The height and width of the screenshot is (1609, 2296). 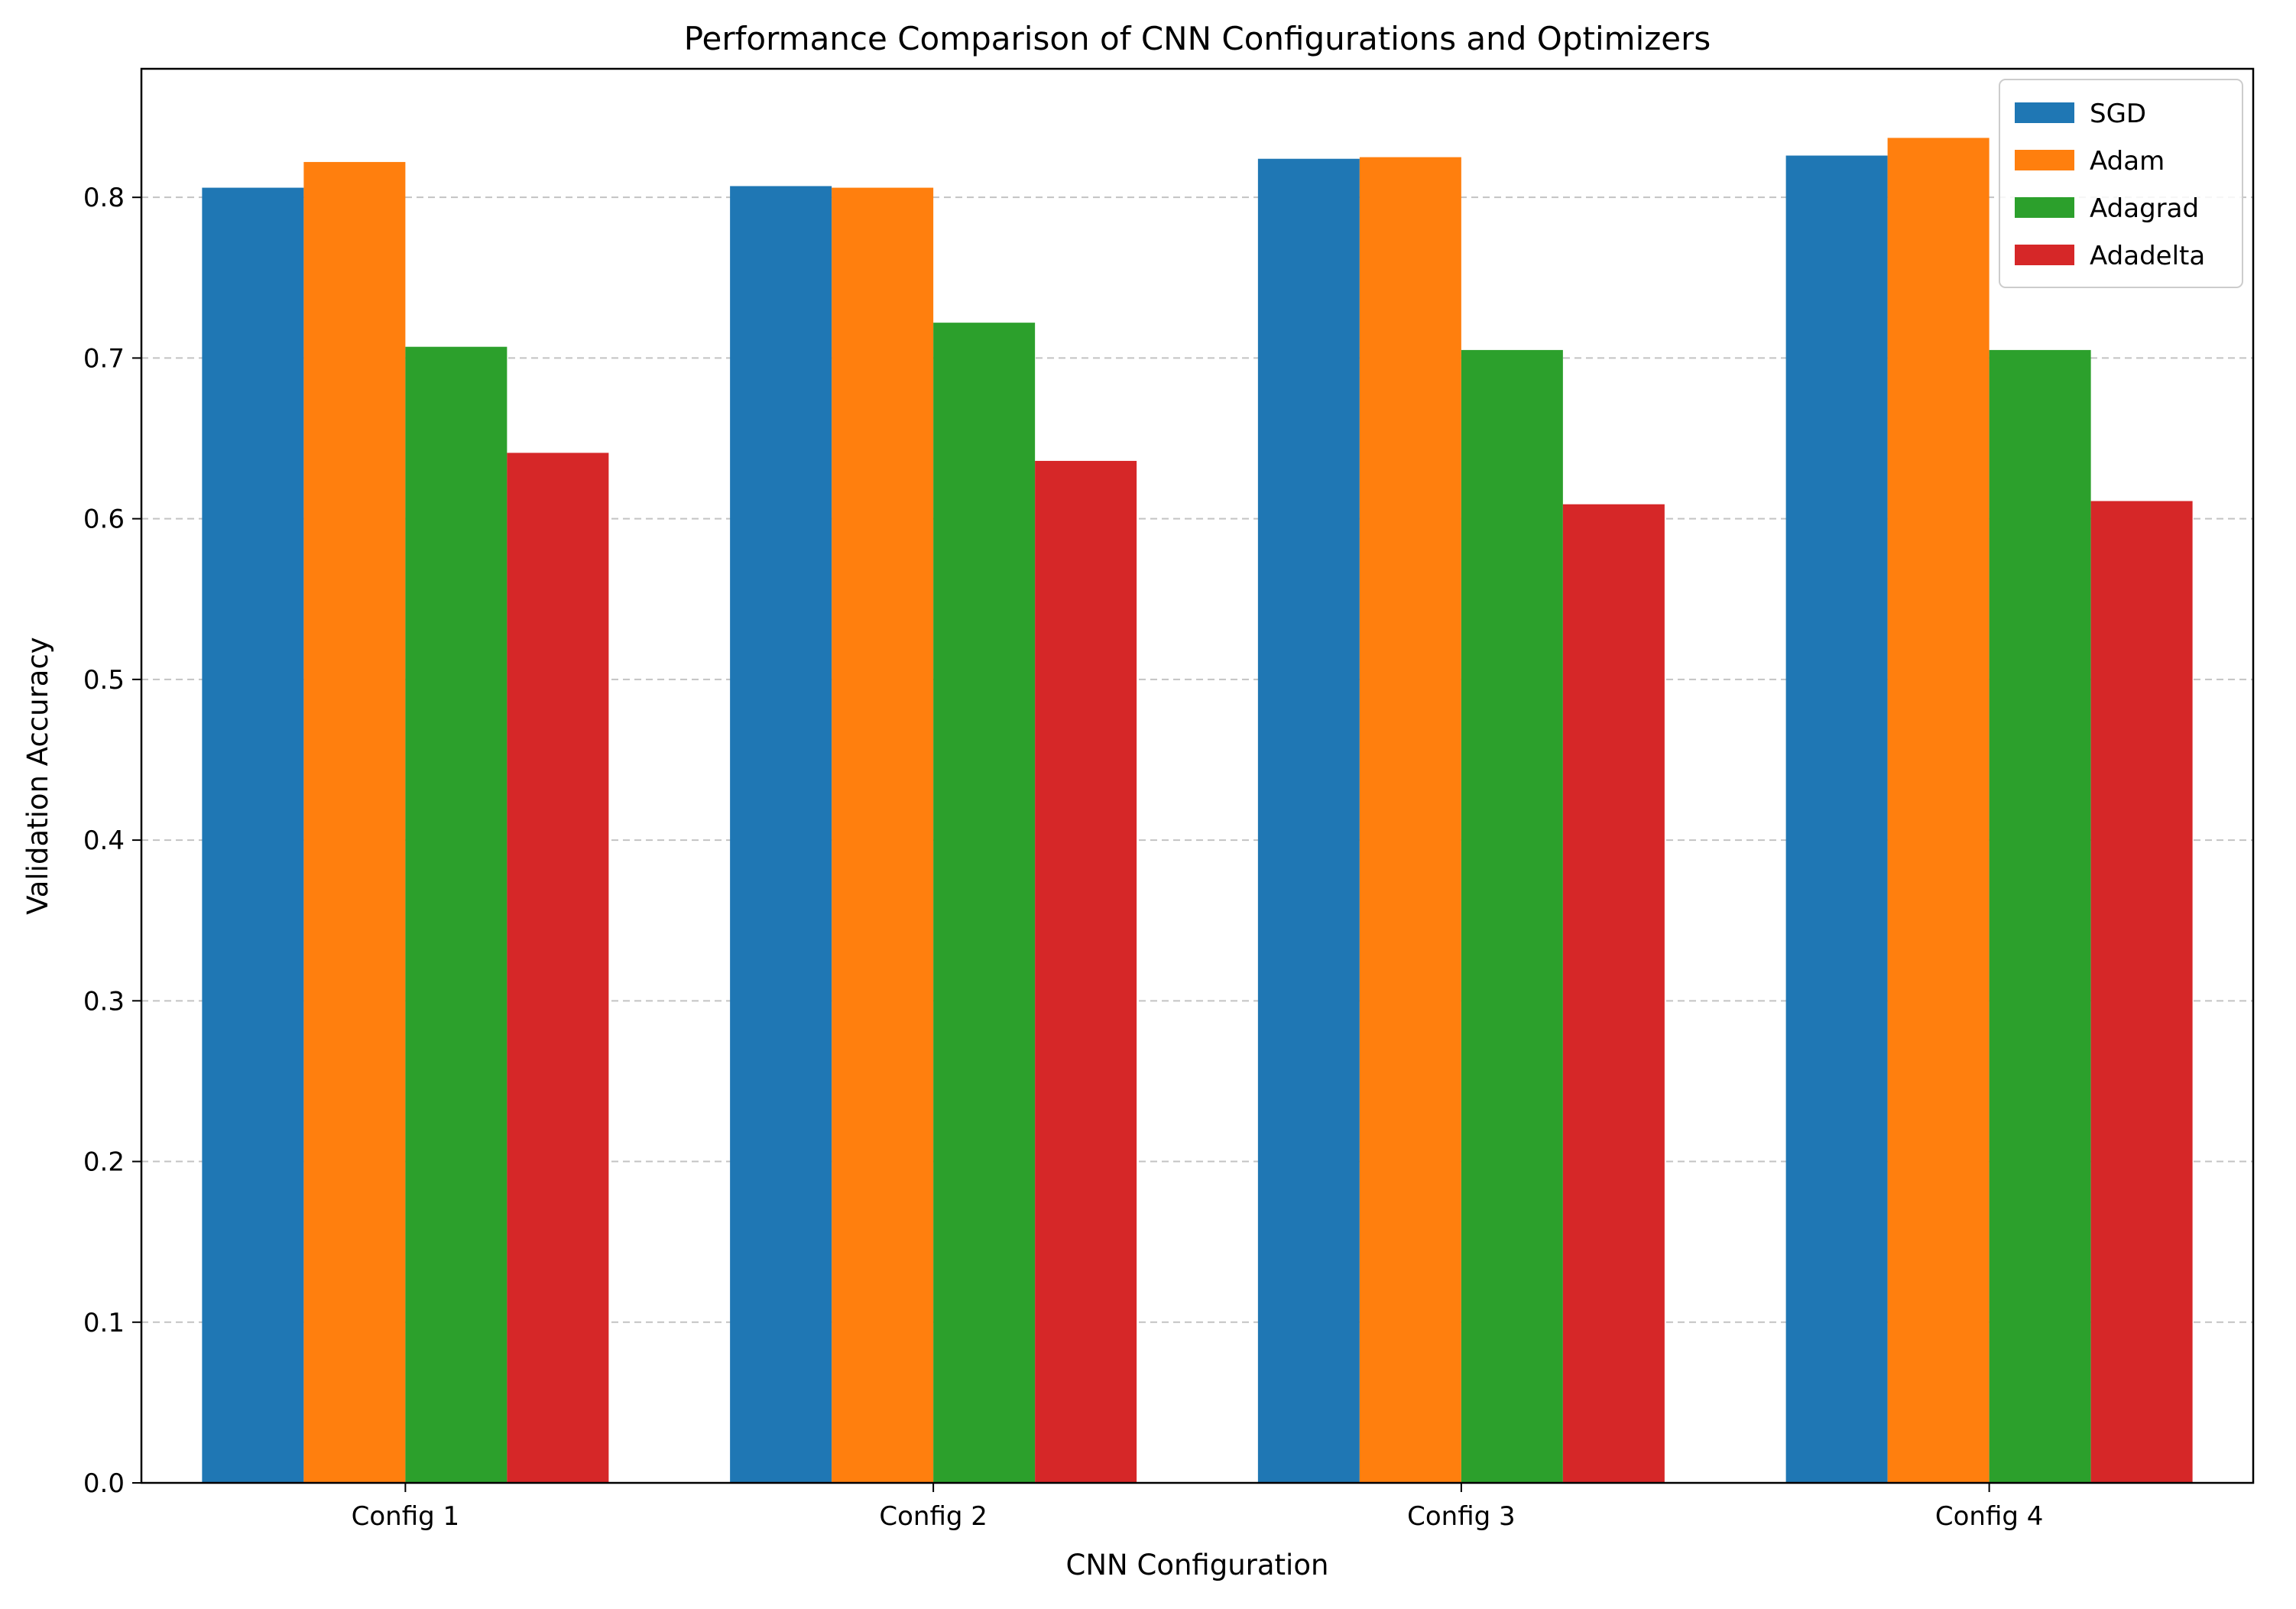 I want to click on x-tick-label: Config 4, so click(x=1989, y=1516).